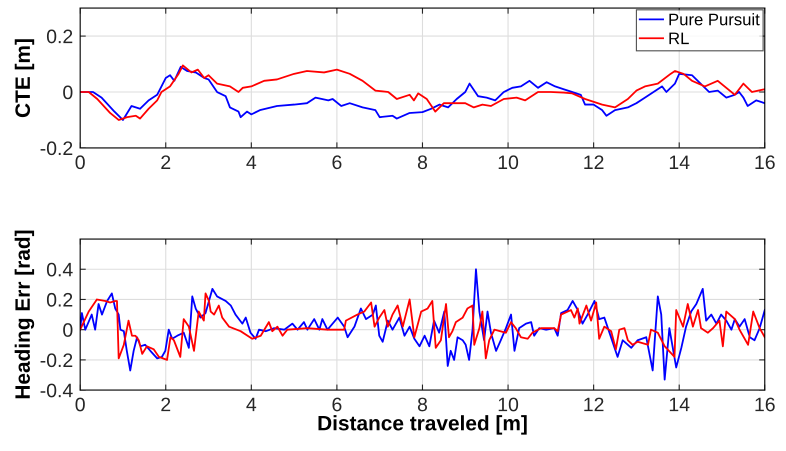  I want to click on line-series, so click(422, 326).